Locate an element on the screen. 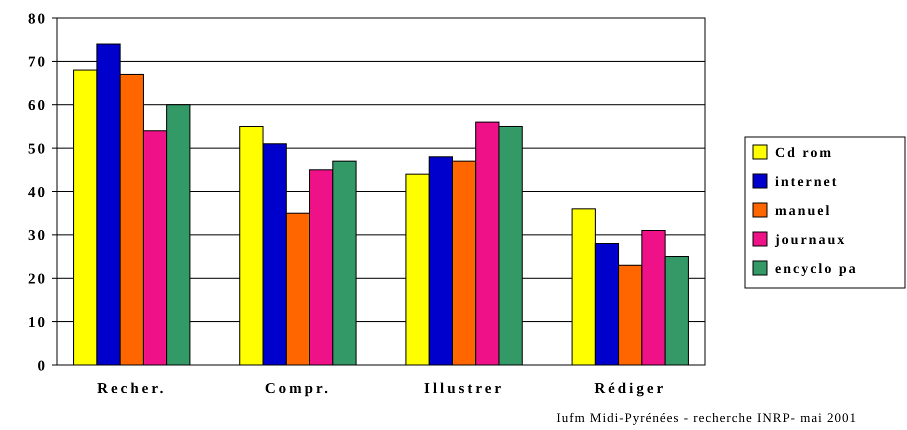 Image resolution: width=907 pixels, height=430 pixels. y-tick-label: 10 is located at coordinates (37, 322).